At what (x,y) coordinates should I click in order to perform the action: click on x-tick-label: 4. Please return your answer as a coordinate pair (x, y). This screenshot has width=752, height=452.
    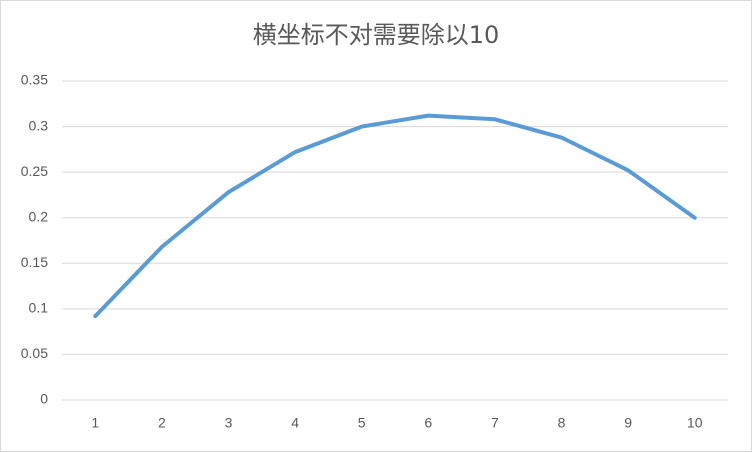
    Looking at the image, I should click on (295, 423).